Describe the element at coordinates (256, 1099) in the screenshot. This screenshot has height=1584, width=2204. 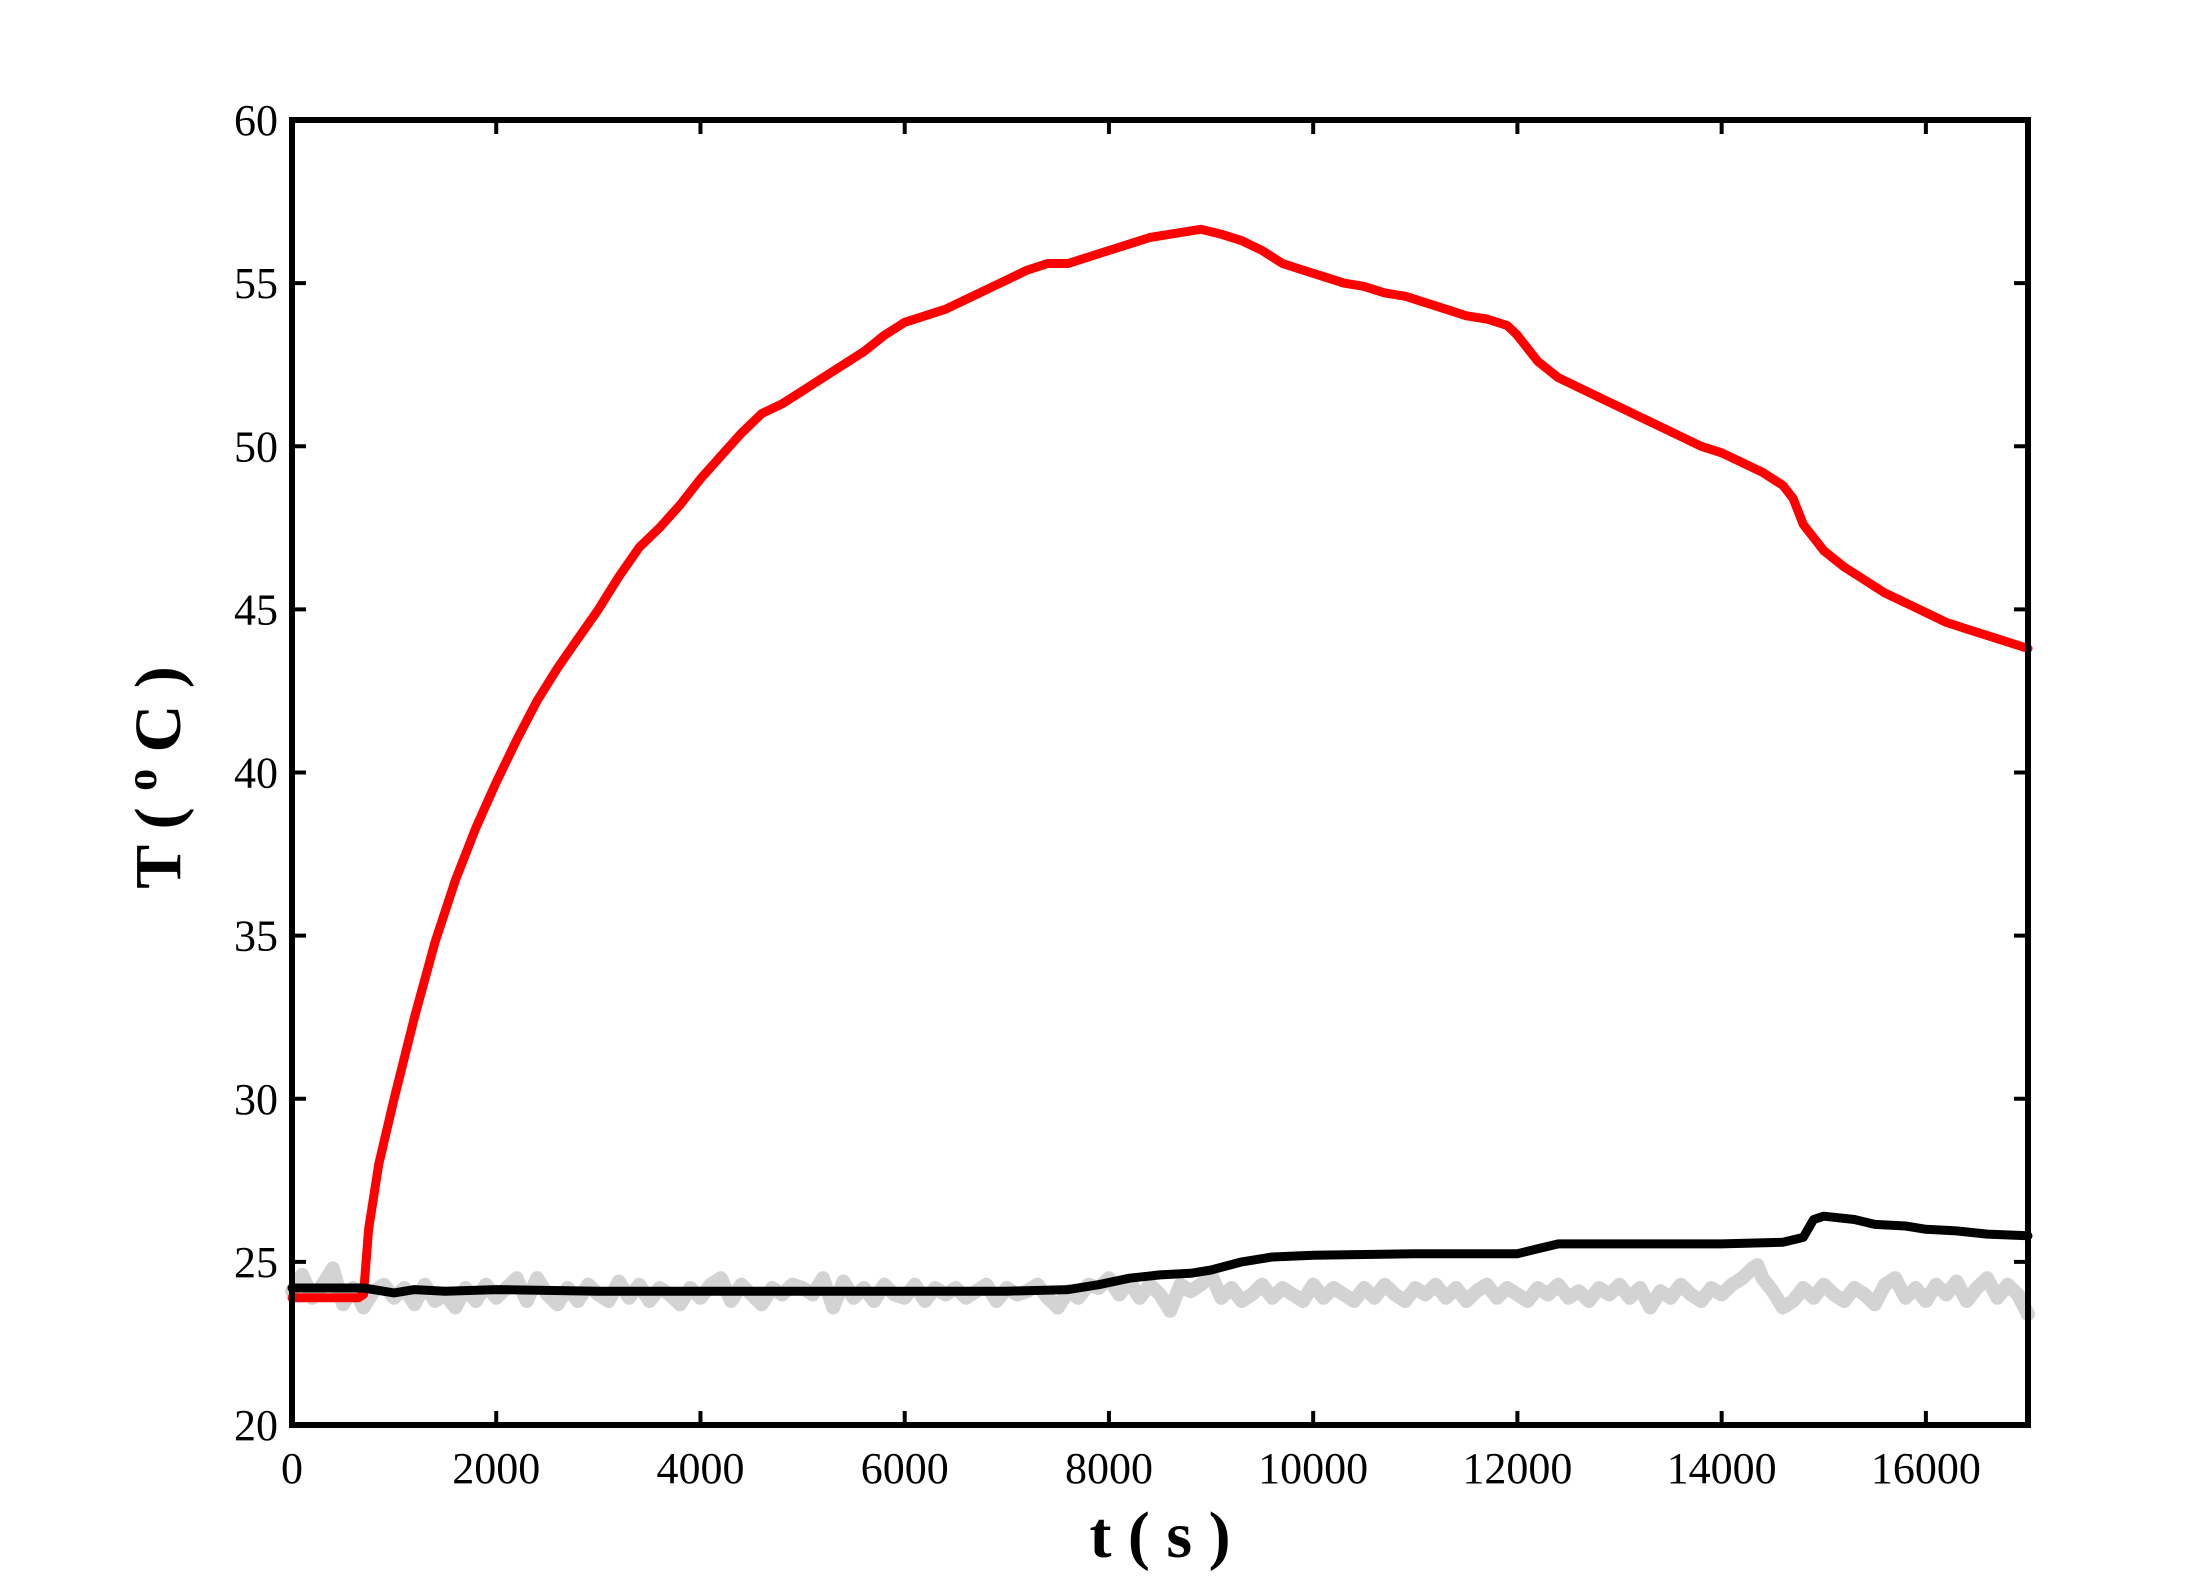
I see `y-tick-label: 30` at that location.